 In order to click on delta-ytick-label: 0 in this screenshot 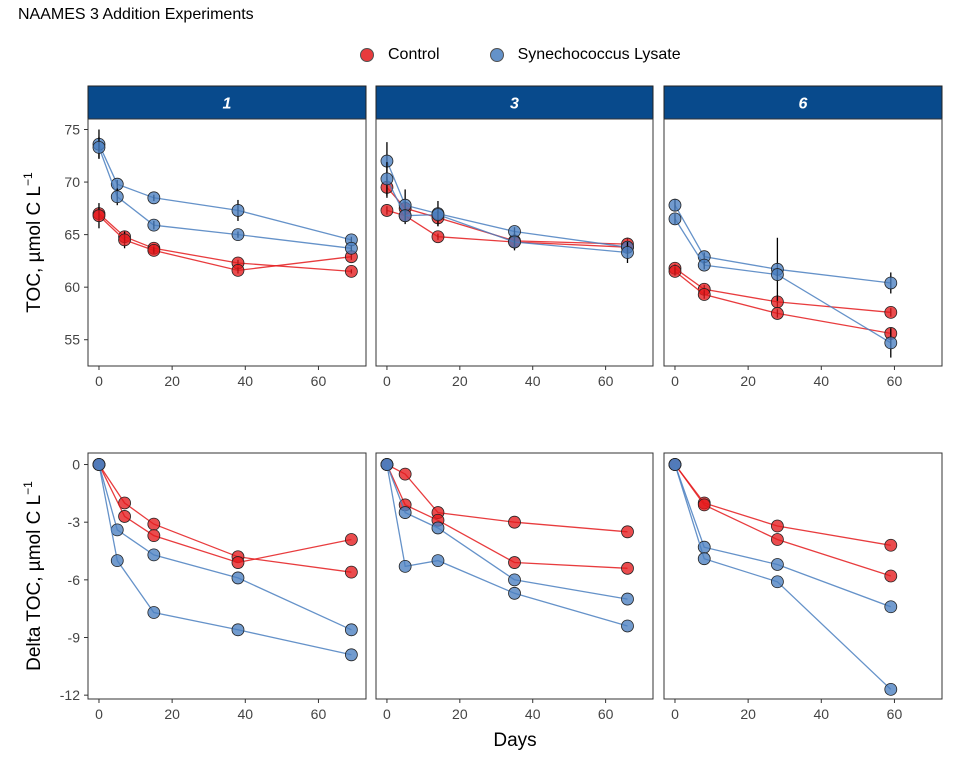, I will do `click(76, 465)`.